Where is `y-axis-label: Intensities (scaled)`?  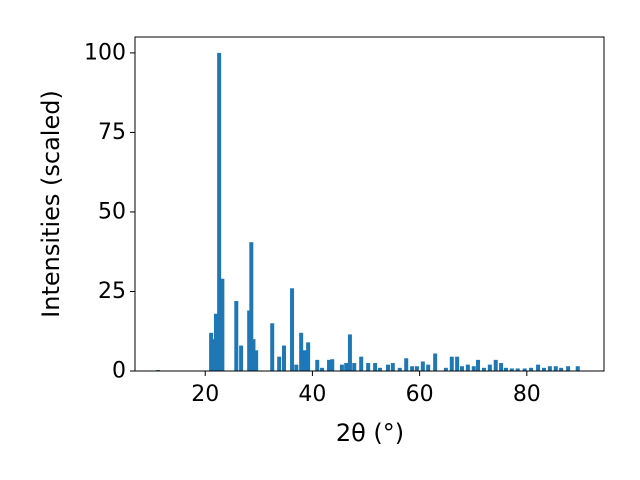 y-axis-label: Intensities (scaled) is located at coordinates (51, 204).